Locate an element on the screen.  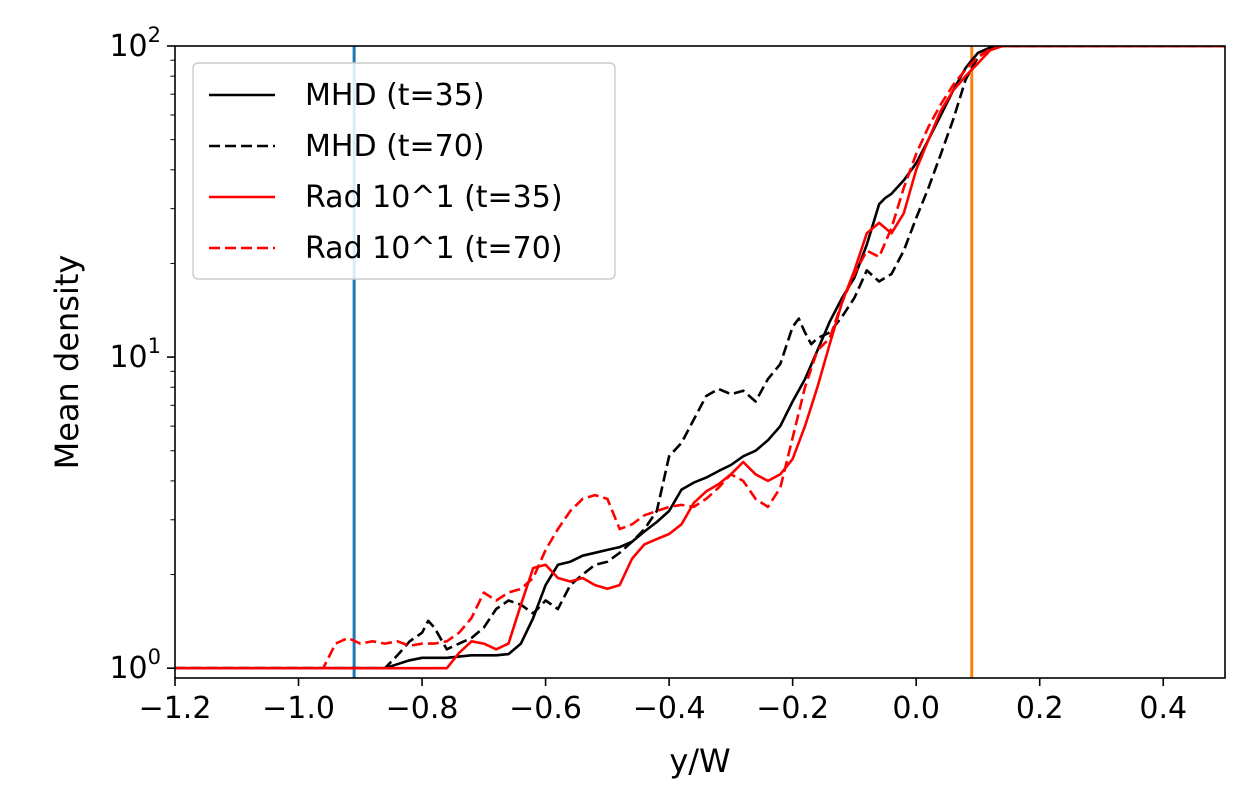
x-tick-label: −0.4 is located at coordinates (669, 708).